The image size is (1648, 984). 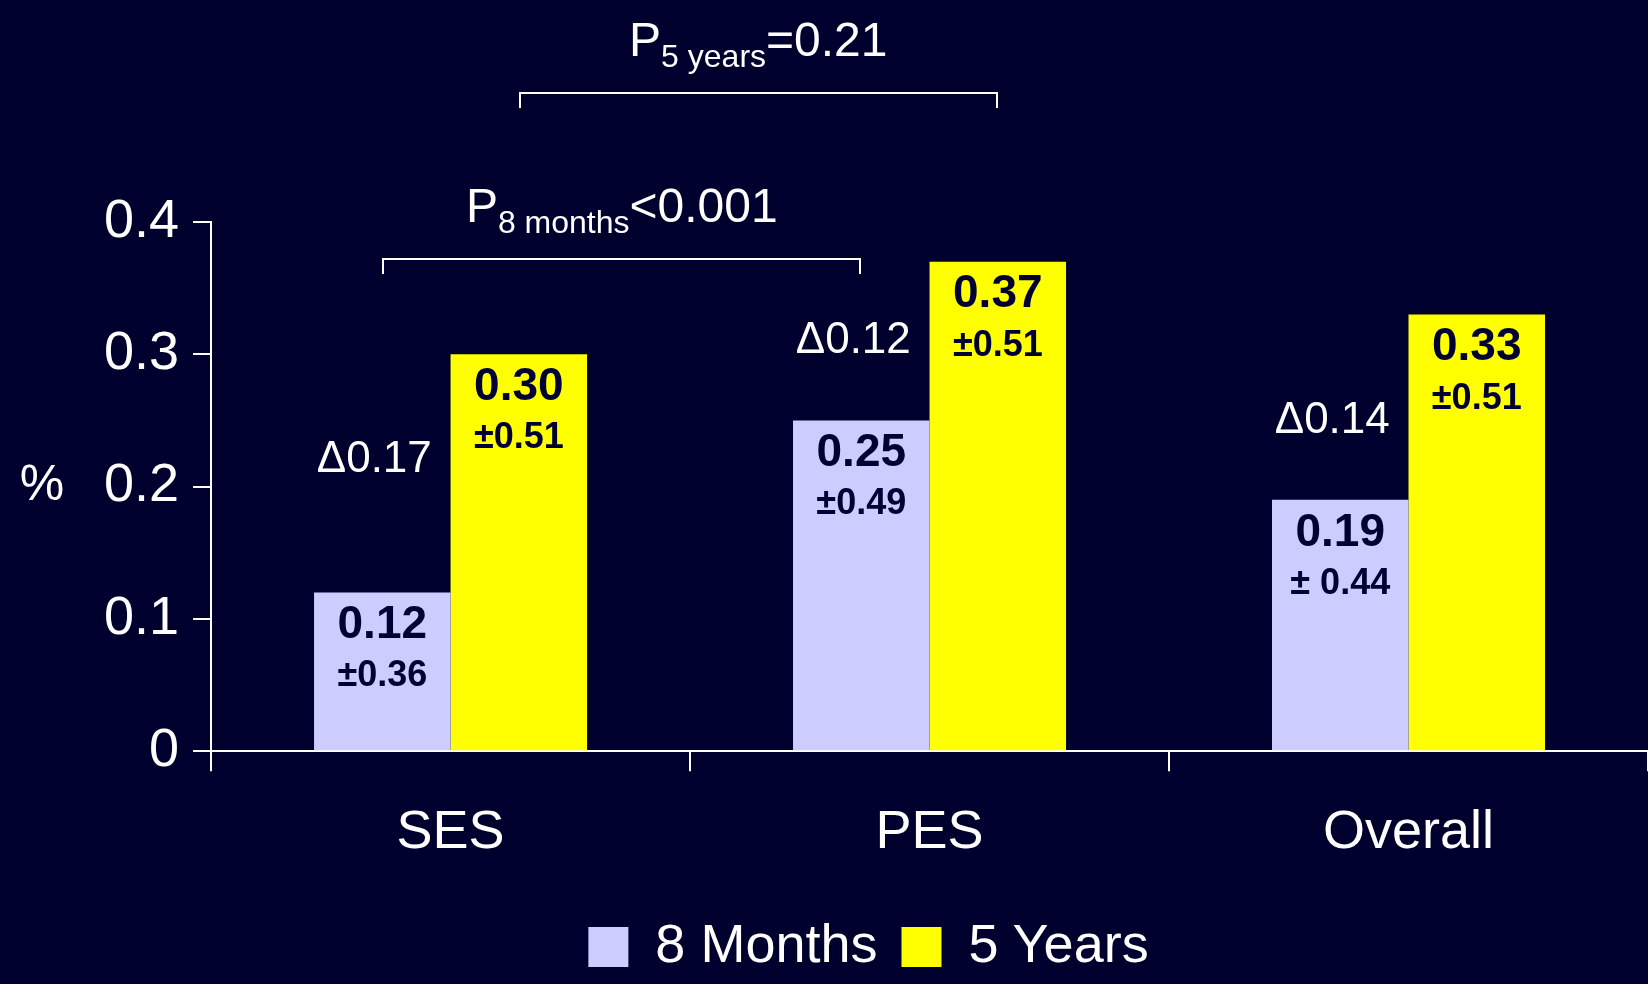 I want to click on legend-label: 8 Months, so click(x=766, y=942).